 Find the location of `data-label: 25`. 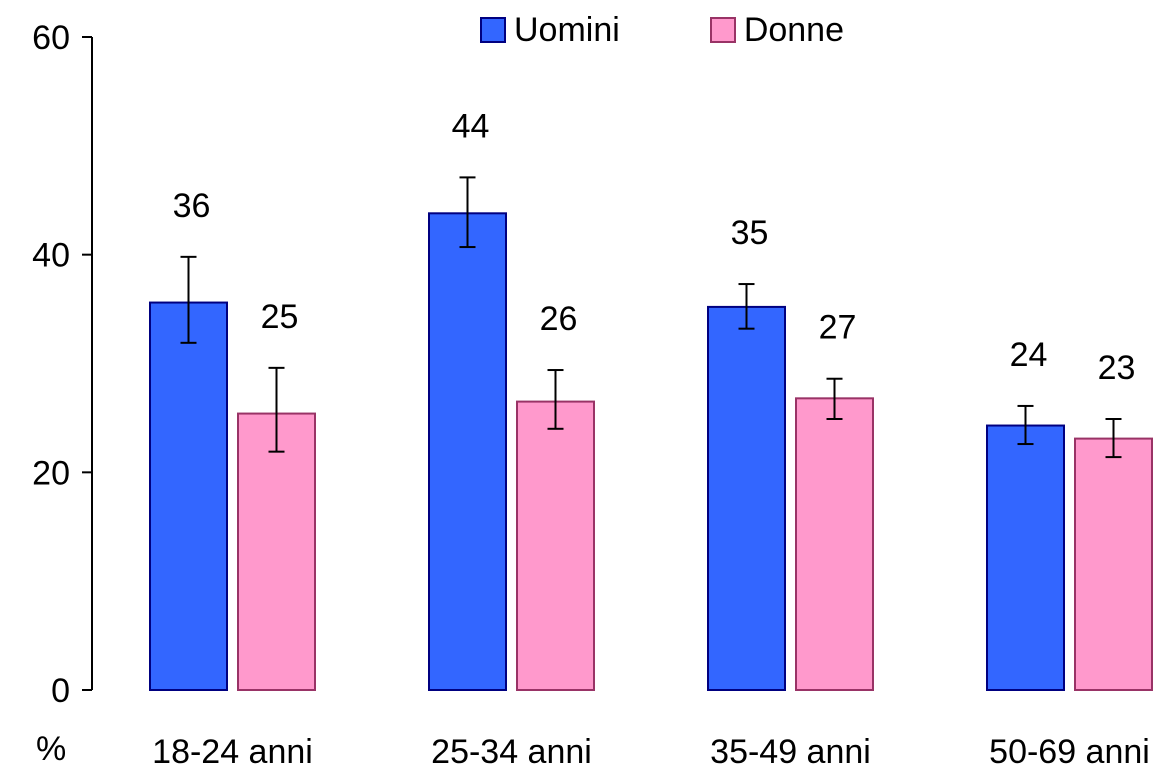

data-label: 25 is located at coordinates (280, 317).